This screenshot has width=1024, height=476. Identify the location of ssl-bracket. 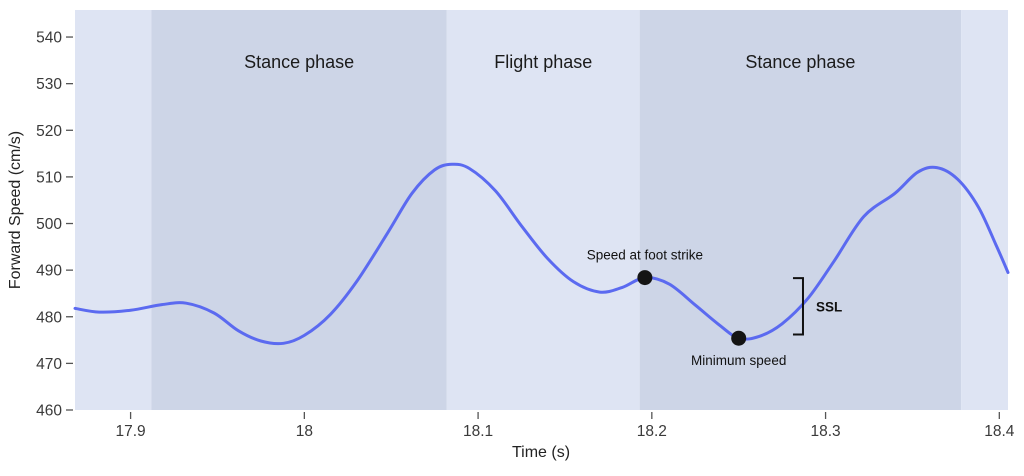
(798, 306).